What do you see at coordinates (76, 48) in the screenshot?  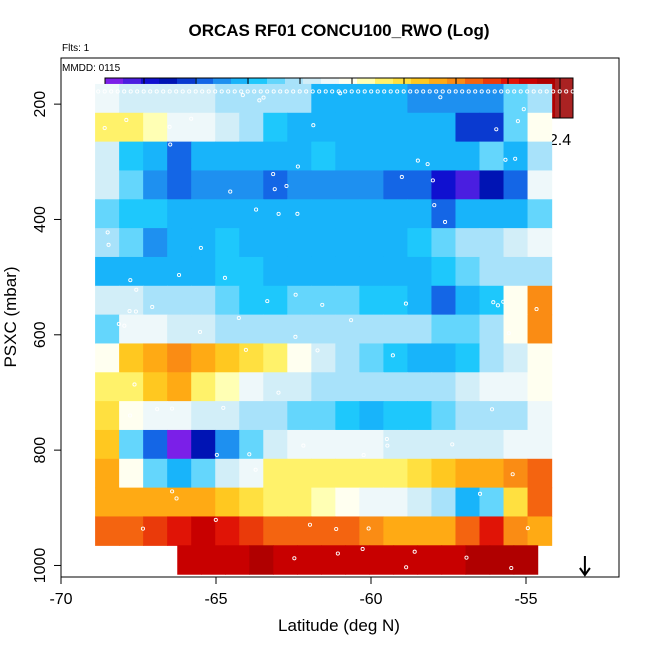 I see `flights-label: Flts: 1` at bounding box center [76, 48].